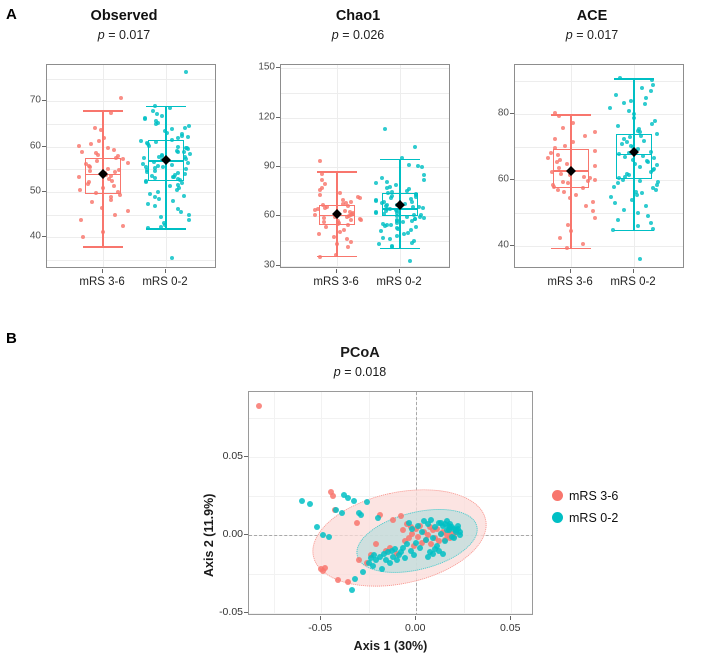  What do you see at coordinates (365, 166) in the screenshot?
I see `plot-area-chao1` at bounding box center [365, 166].